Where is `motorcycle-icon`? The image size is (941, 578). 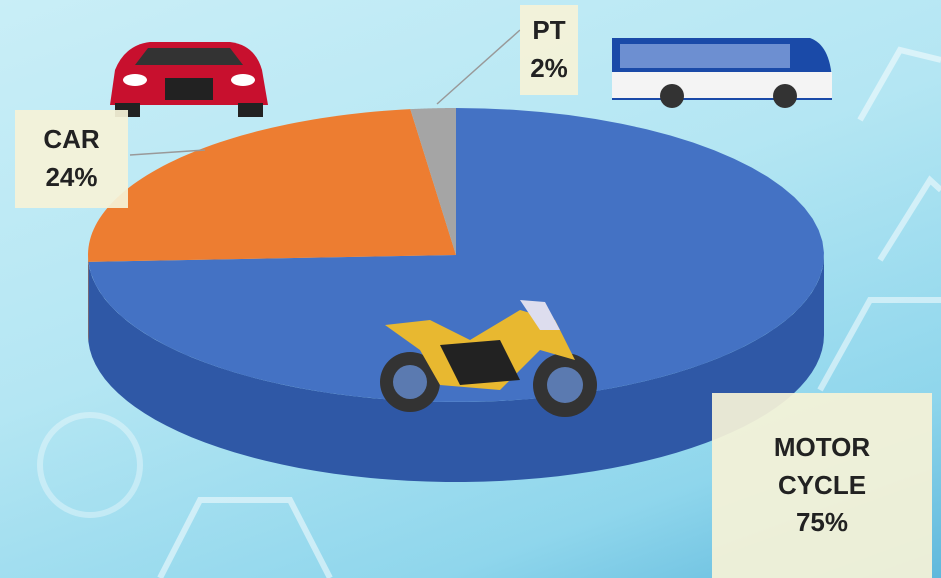 motorcycle-icon is located at coordinates (488, 358).